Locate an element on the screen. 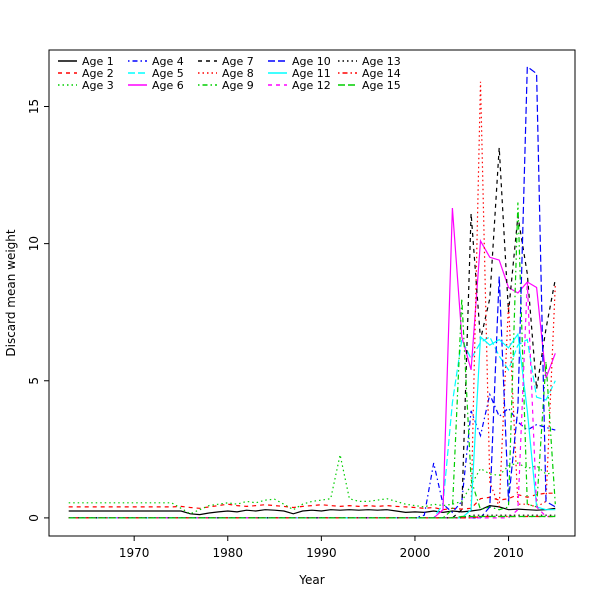 This screenshot has width=600, height=600. legend-label: Age 7 is located at coordinates (238, 61).